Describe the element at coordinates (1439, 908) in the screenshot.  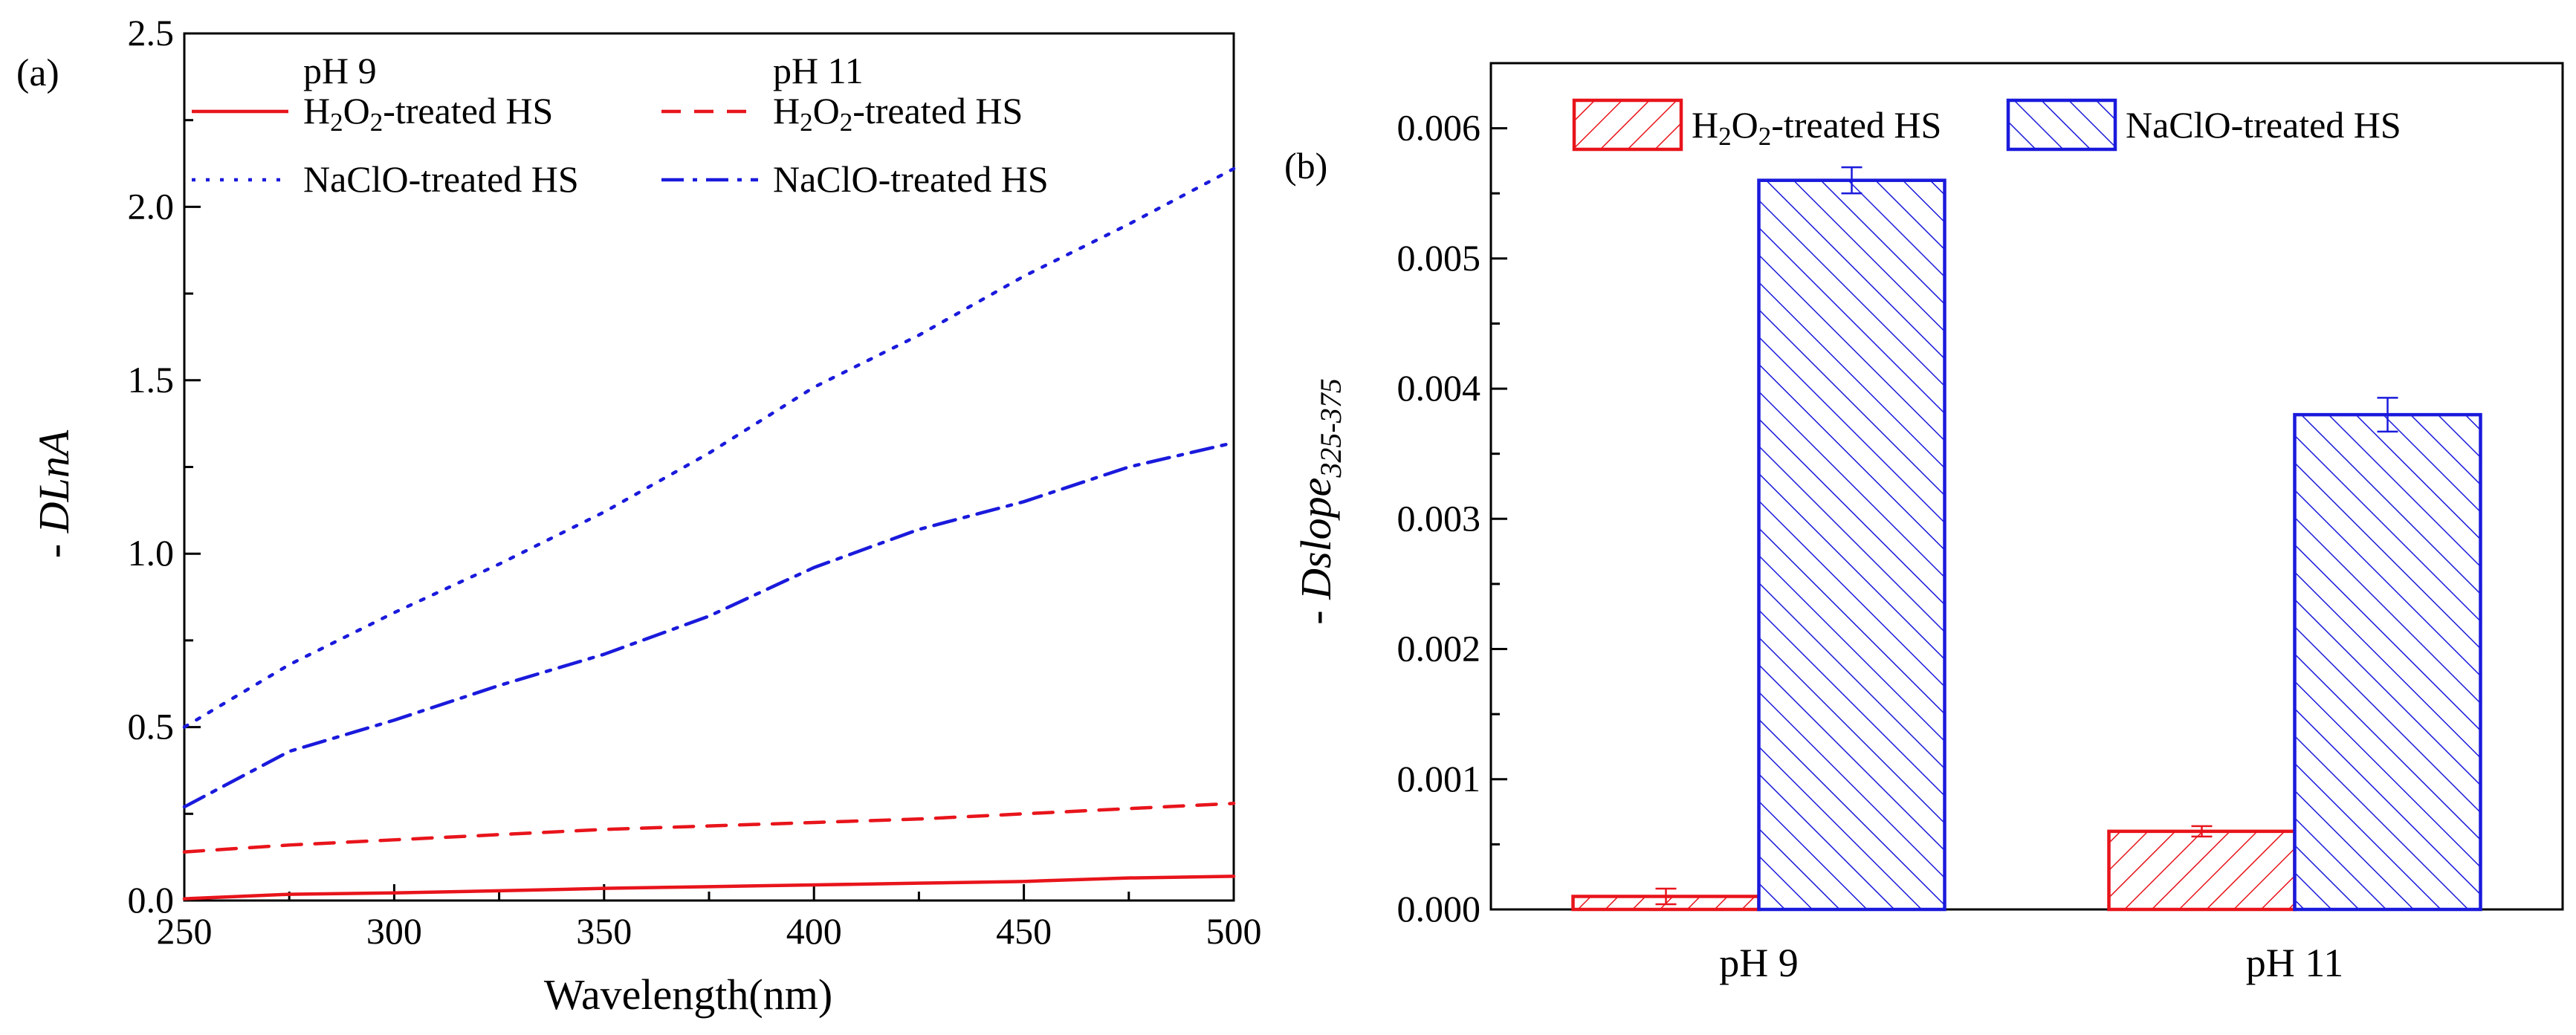
I see `y-tick-label: 0.000` at that location.